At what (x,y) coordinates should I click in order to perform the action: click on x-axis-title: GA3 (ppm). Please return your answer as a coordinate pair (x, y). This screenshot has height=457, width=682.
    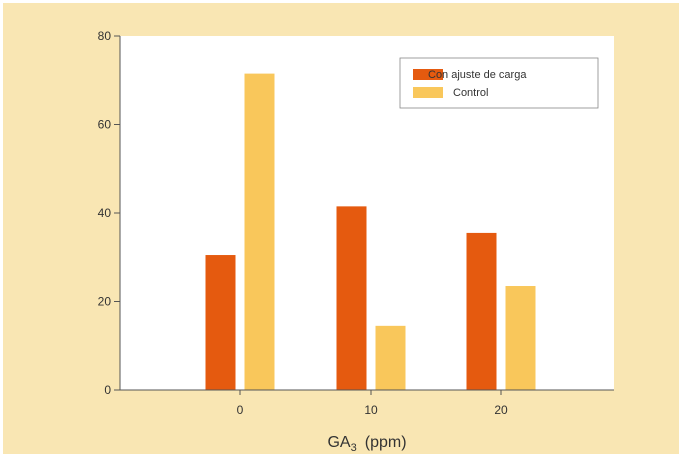
    Looking at the image, I should click on (366, 444).